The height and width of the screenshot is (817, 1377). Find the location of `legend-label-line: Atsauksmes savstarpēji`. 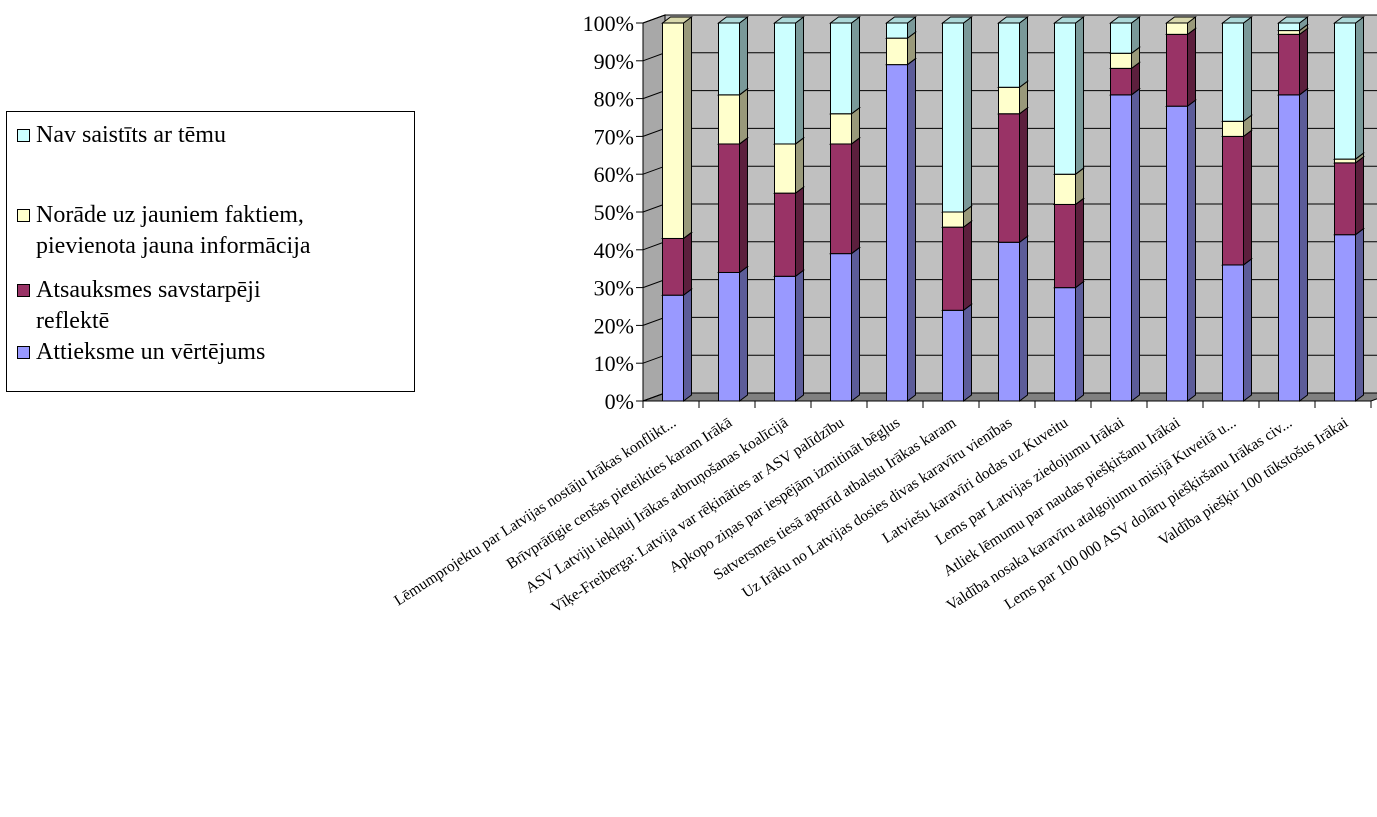

legend-label-line: Atsauksmes savstarpēji is located at coordinates (148, 290).